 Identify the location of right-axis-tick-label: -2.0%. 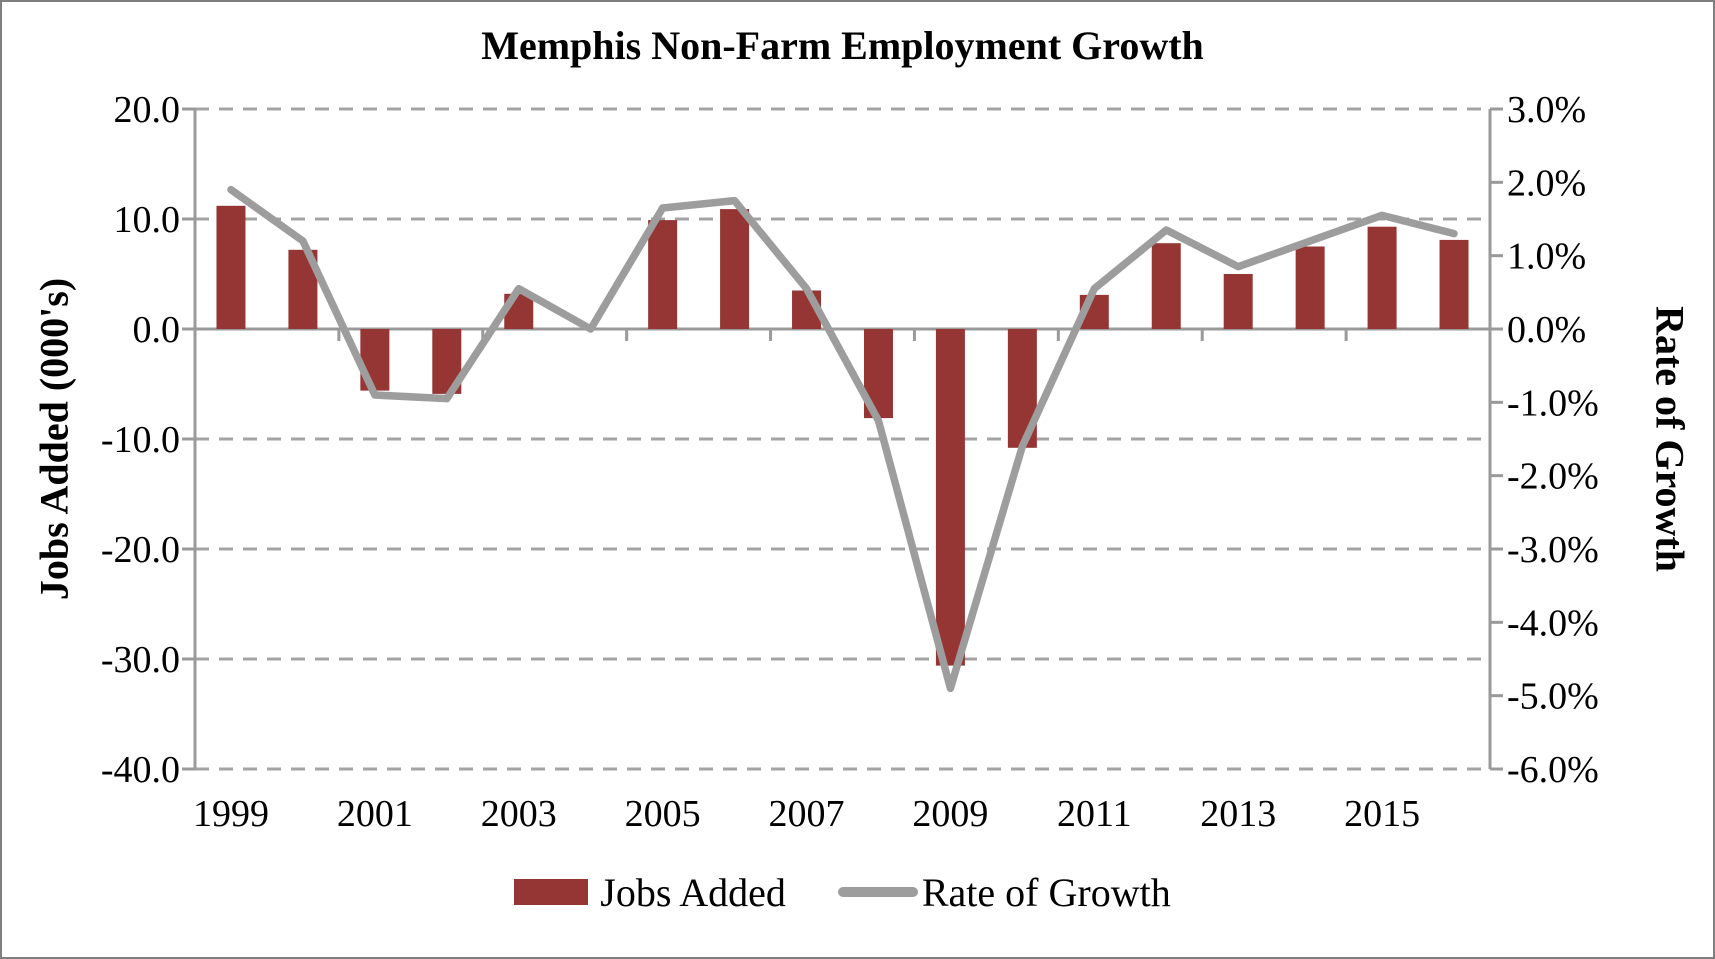
(1553, 477).